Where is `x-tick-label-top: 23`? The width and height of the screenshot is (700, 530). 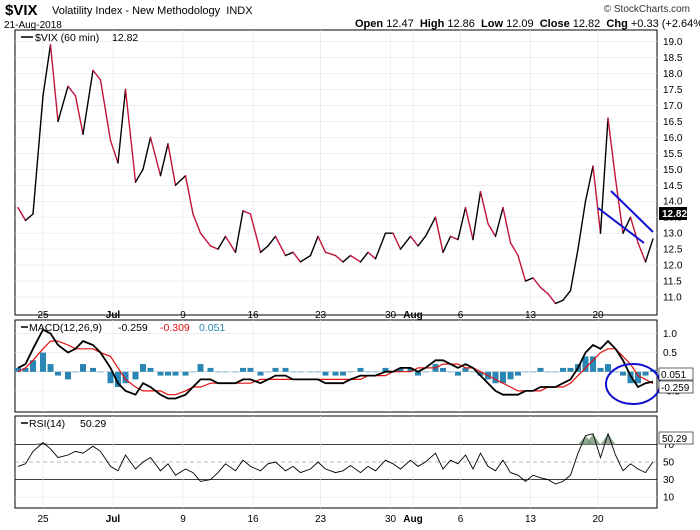 x-tick-label-top: 23 is located at coordinates (321, 315).